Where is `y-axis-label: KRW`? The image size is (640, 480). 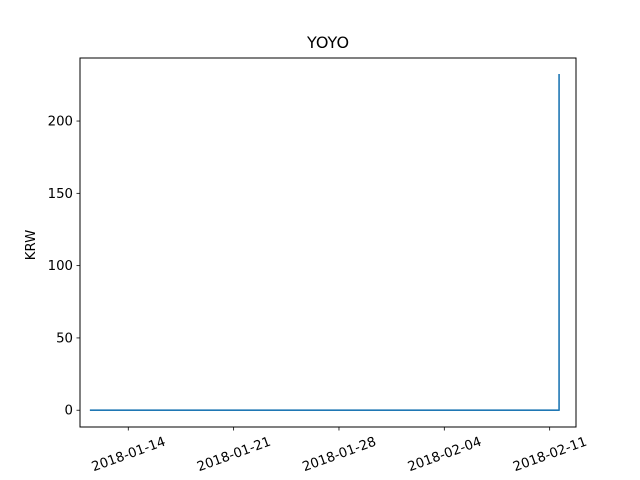
y-axis-label: KRW is located at coordinates (31, 245).